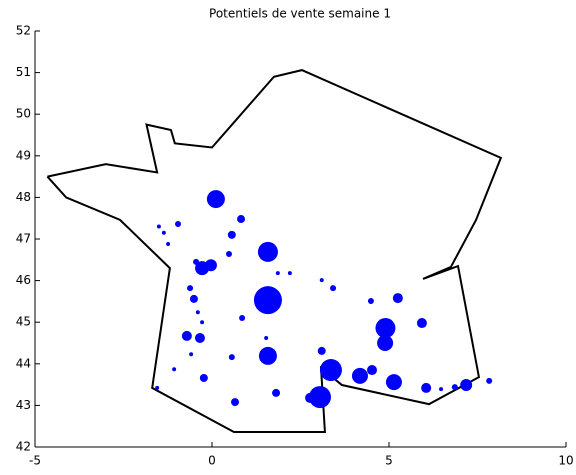  I want to click on y-tick-label: 51, so click(23, 72).